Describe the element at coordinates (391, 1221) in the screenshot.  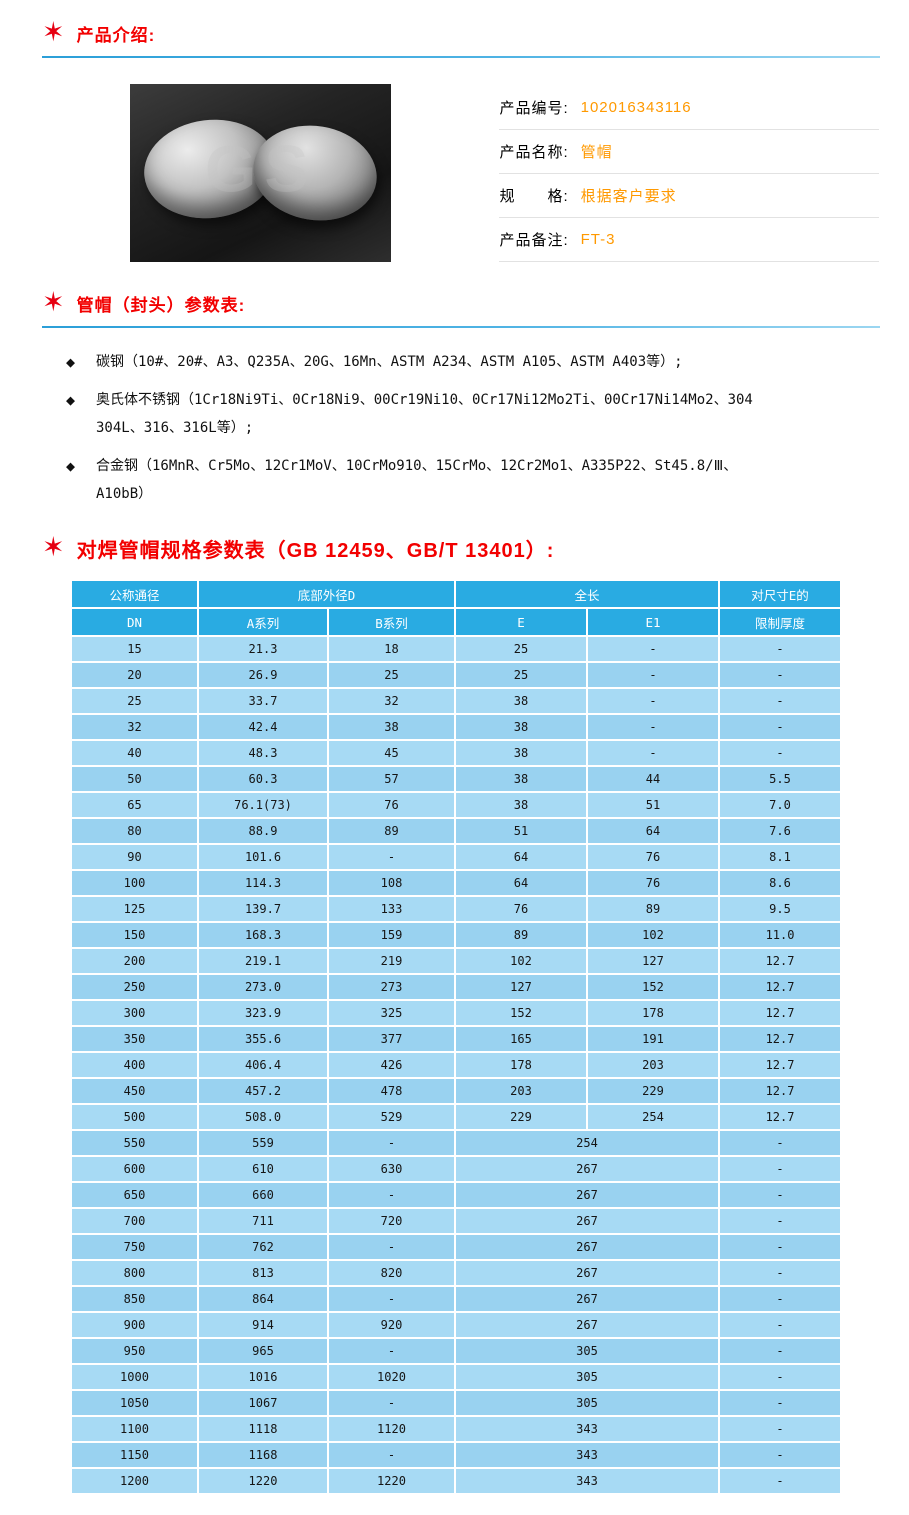
I see `spec-cell-b-series: 720` at that location.